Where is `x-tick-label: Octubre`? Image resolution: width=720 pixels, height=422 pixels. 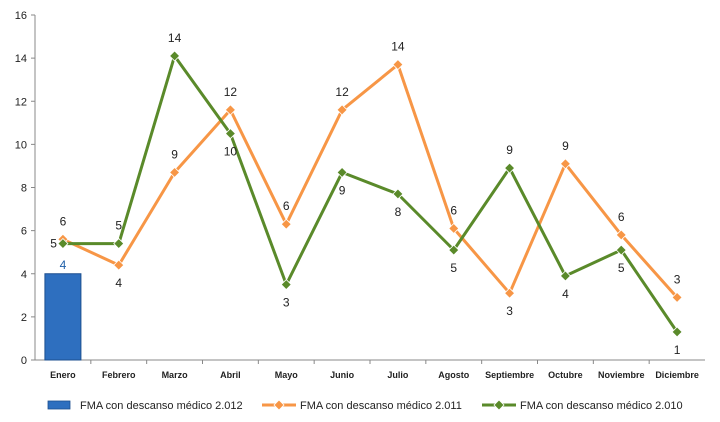 x-tick-label: Octubre is located at coordinates (565, 375).